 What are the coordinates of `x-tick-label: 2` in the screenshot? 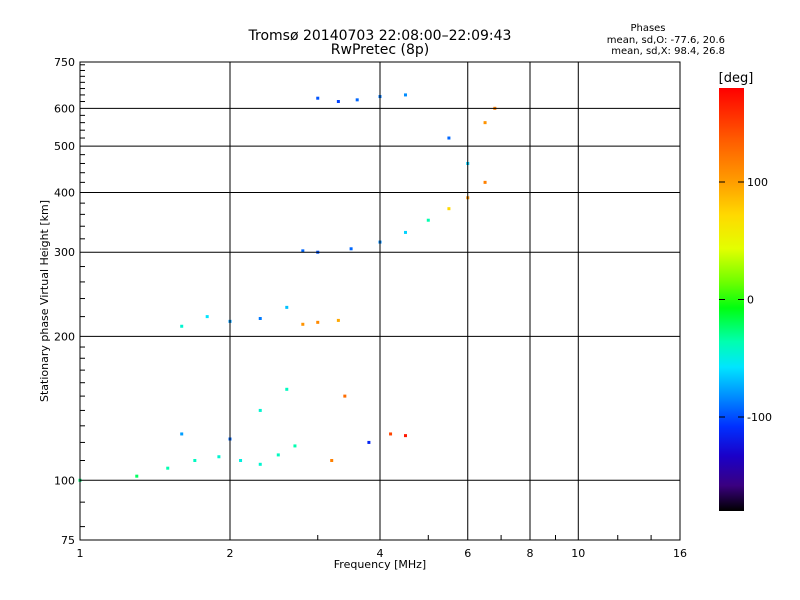 It's located at (230, 553).